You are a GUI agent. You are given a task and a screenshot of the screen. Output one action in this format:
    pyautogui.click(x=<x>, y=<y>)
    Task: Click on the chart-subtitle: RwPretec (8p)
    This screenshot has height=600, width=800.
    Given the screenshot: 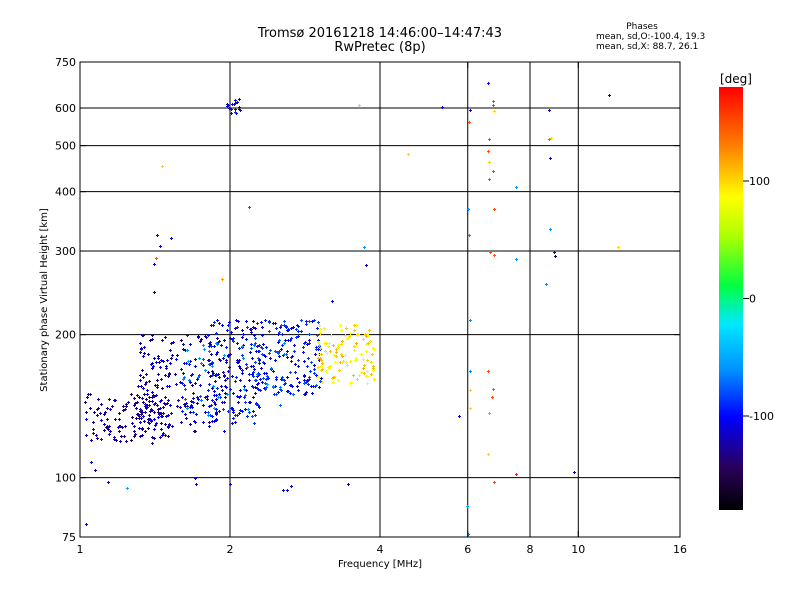 What is the action you would take?
    pyautogui.click(x=380, y=47)
    